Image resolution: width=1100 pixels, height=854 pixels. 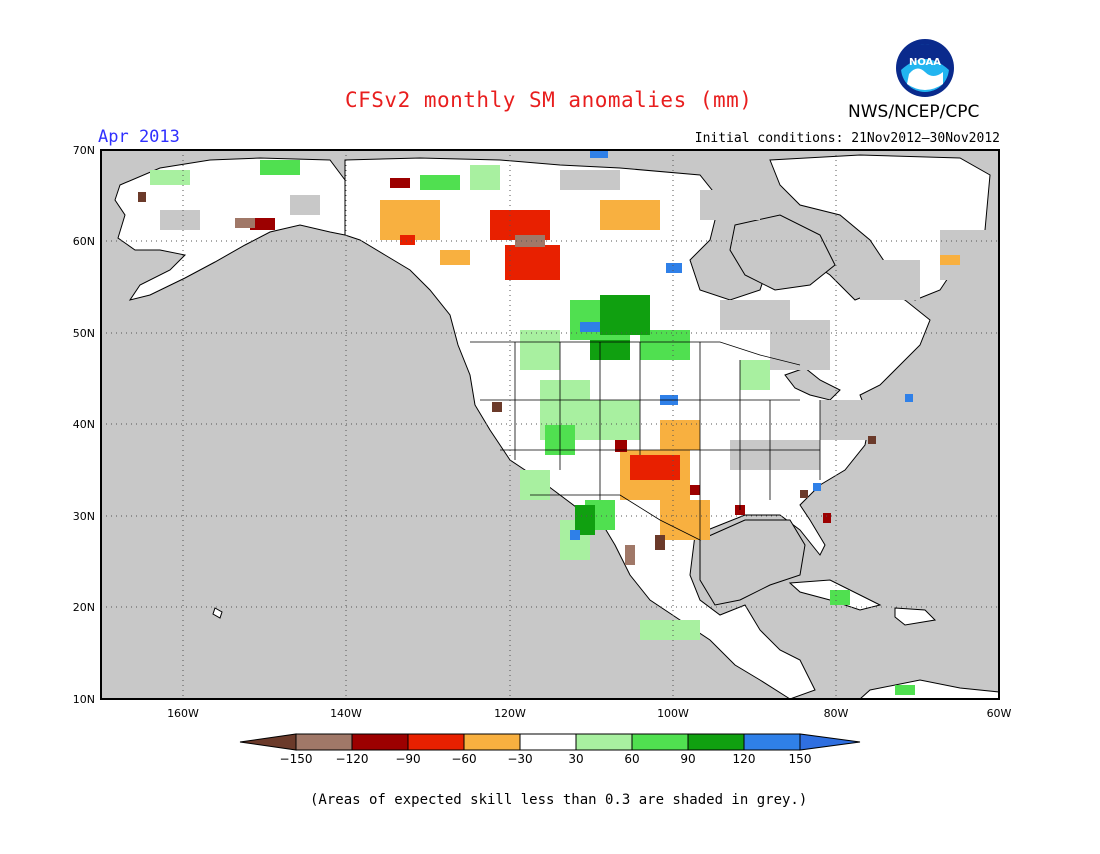 What do you see at coordinates (914, 112) in the screenshot?
I see `agency-name: NWS/NCEP/CPC` at bounding box center [914, 112].